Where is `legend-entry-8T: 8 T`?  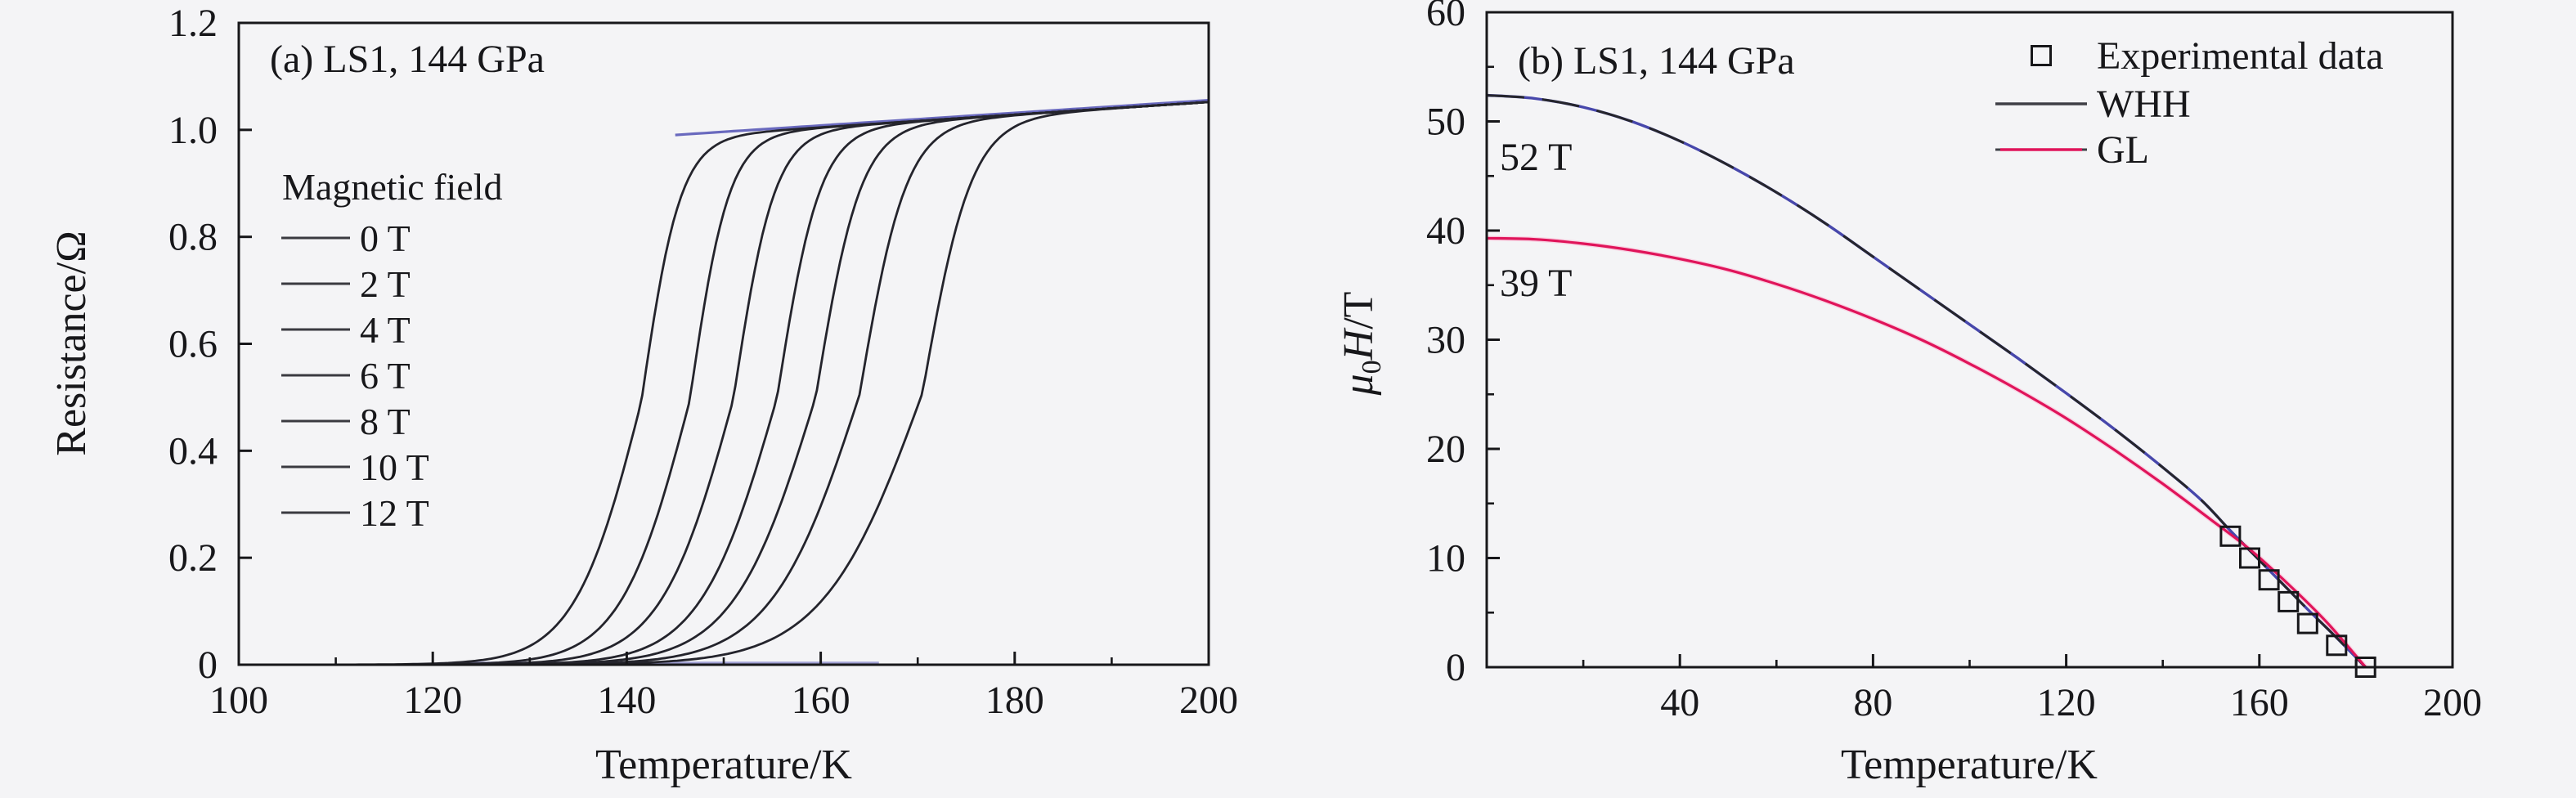
legend-entry-8T: 8 T is located at coordinates (385, 421).